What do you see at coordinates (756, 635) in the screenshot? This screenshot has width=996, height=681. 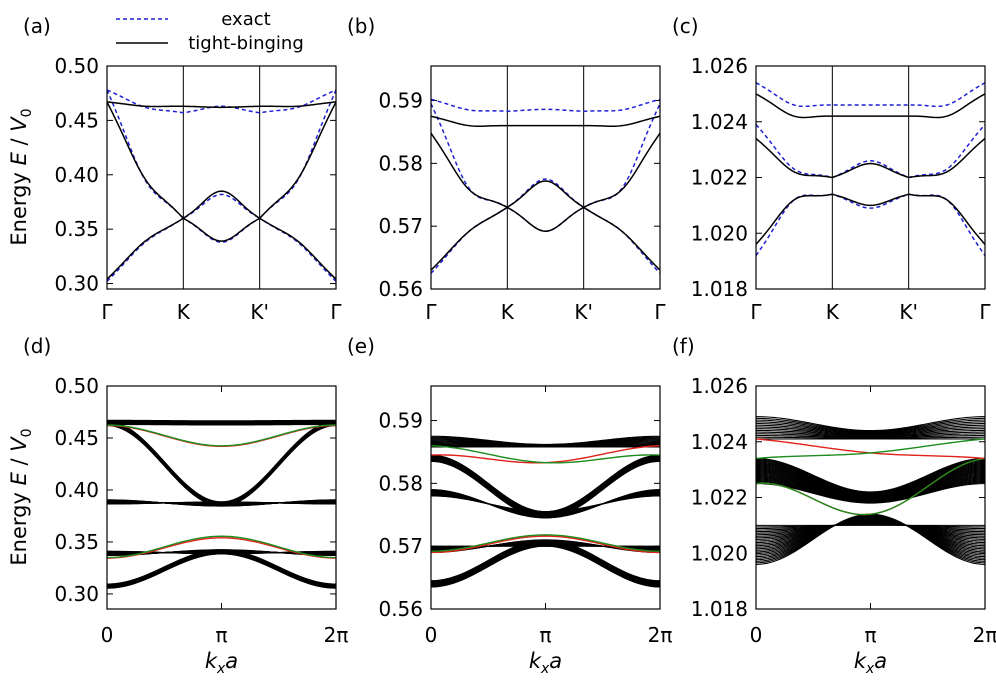 I see `x-tick-label: 0` at bounding box center [756, 635].